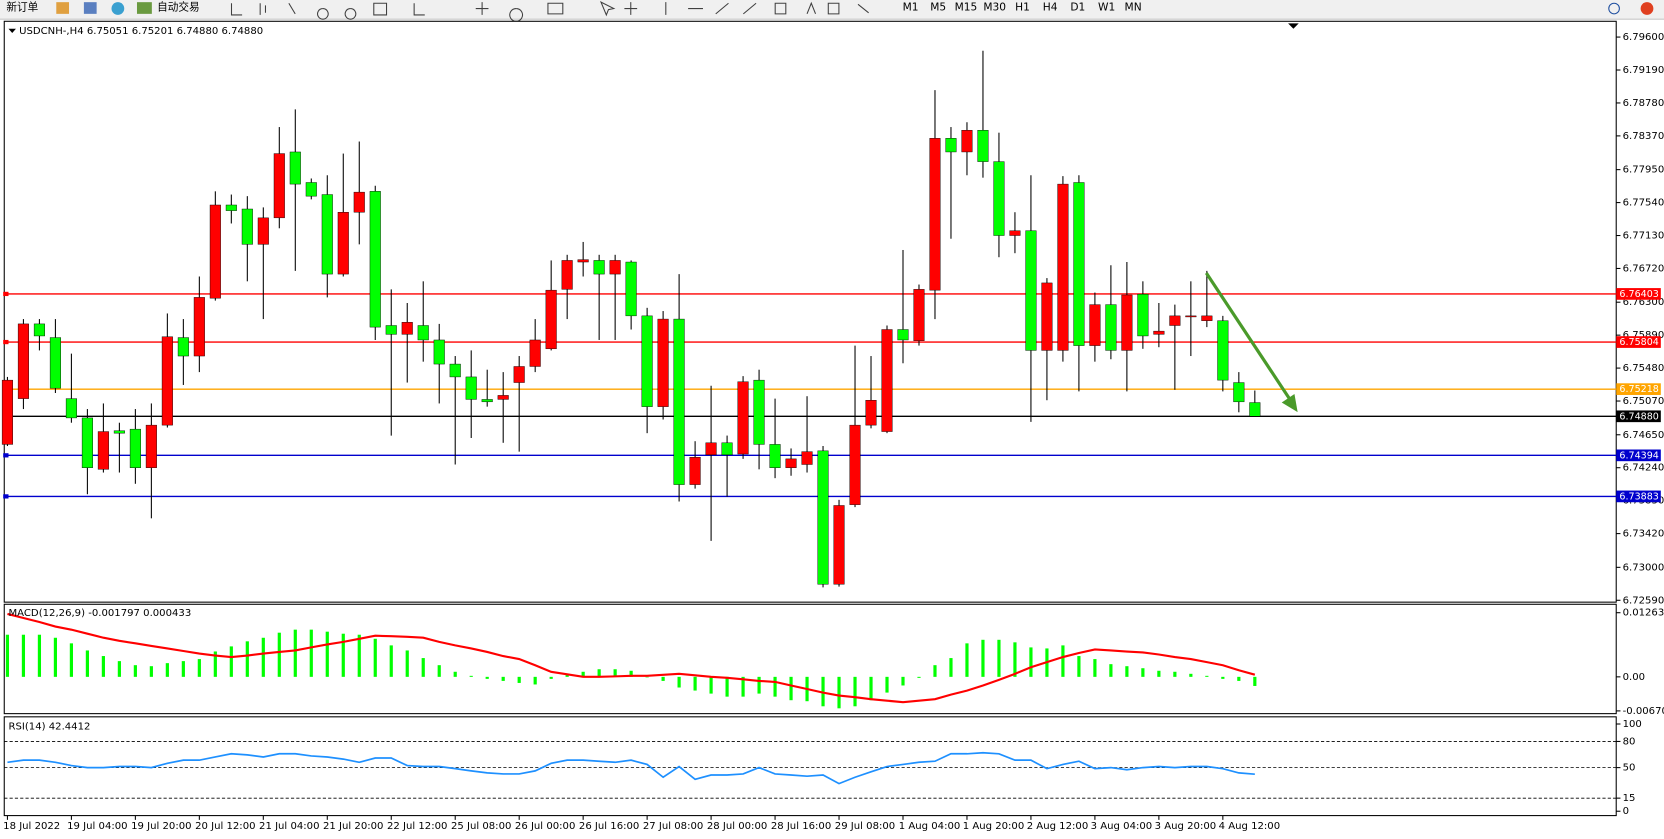  I want to click on x-tick-label: 1 Aug 20:00, so click(994, 826).